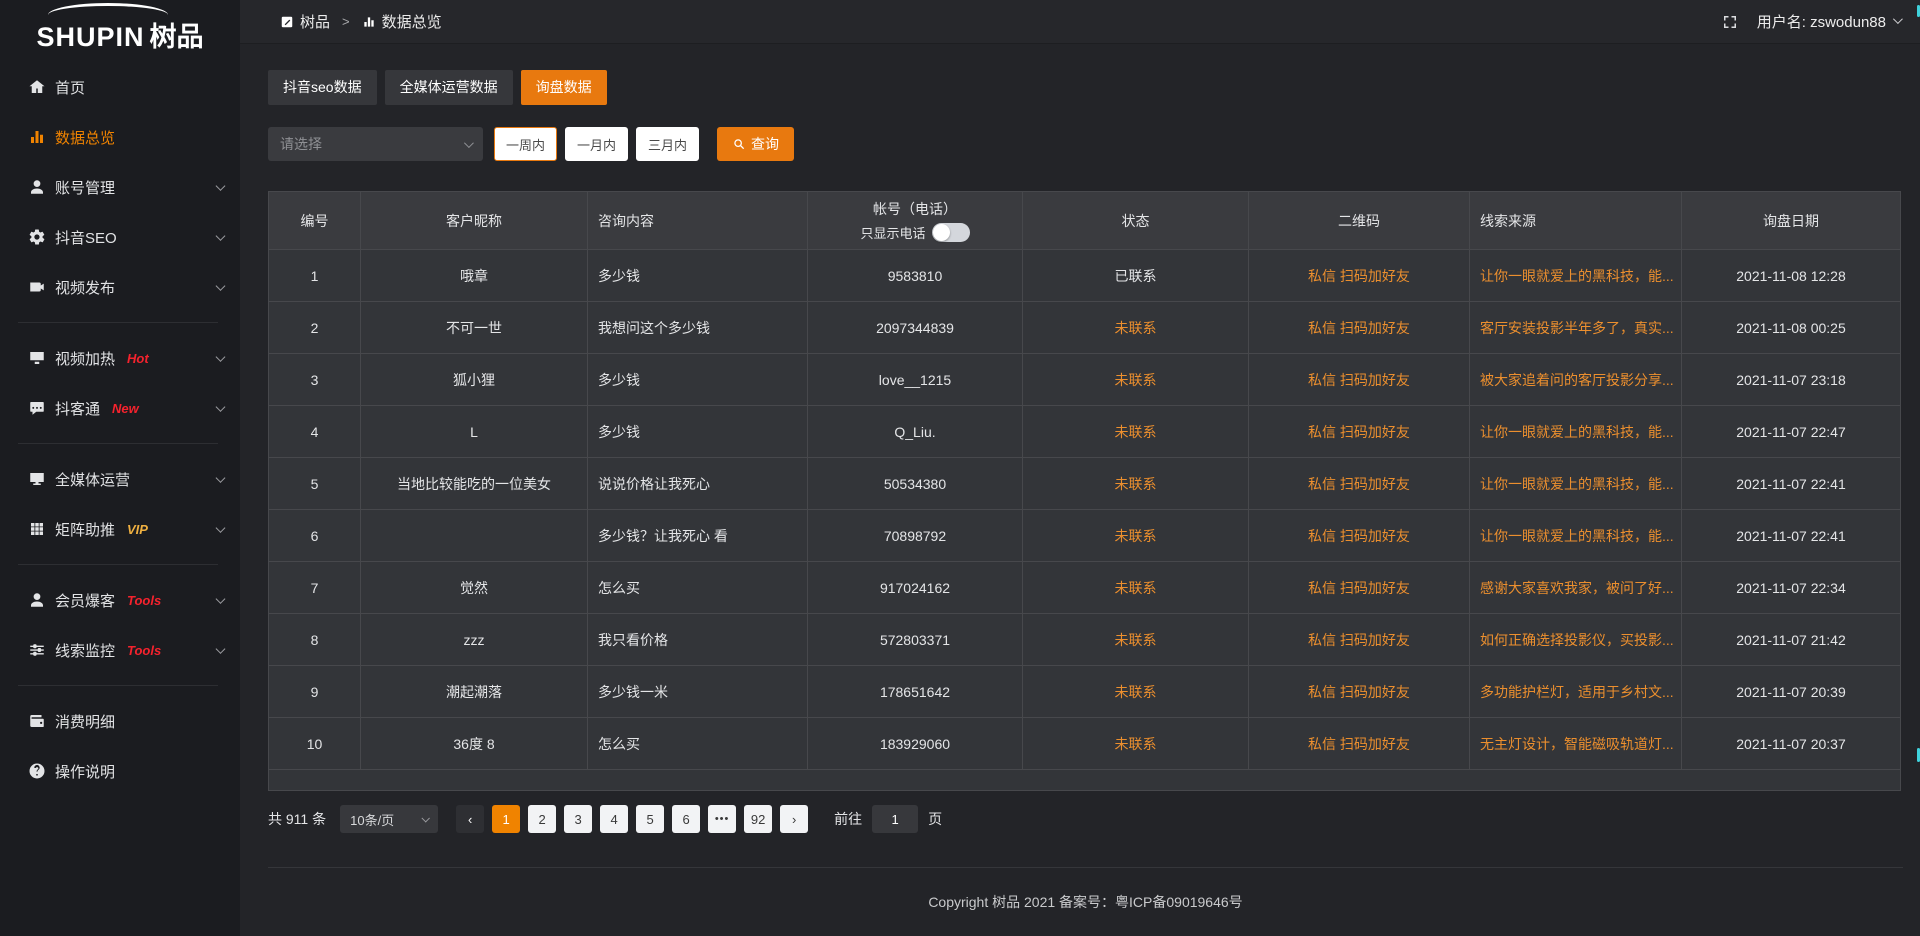 Image resolution: width=1920 pixels, height=936 pixels. Describe the element at coordinates (120, 479) in the screenshot. I see `sidebar-item-media-ops: 全媒体运营` at that location.